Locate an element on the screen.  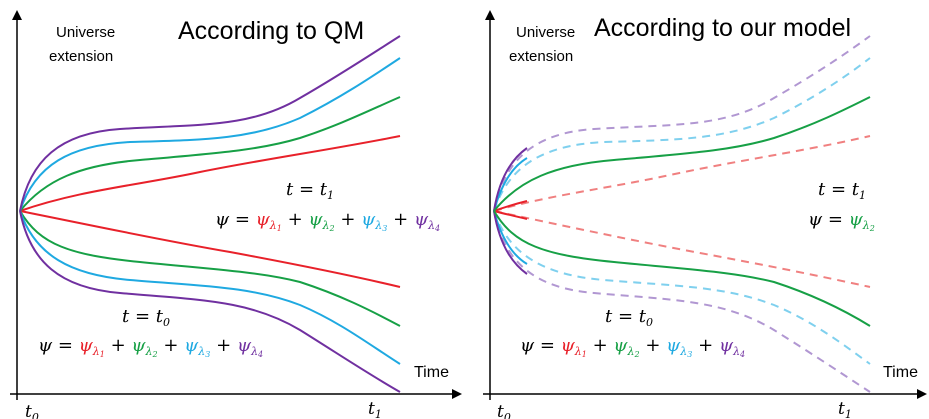
curve-lambda1-upper is located at coordinates (210, 173).